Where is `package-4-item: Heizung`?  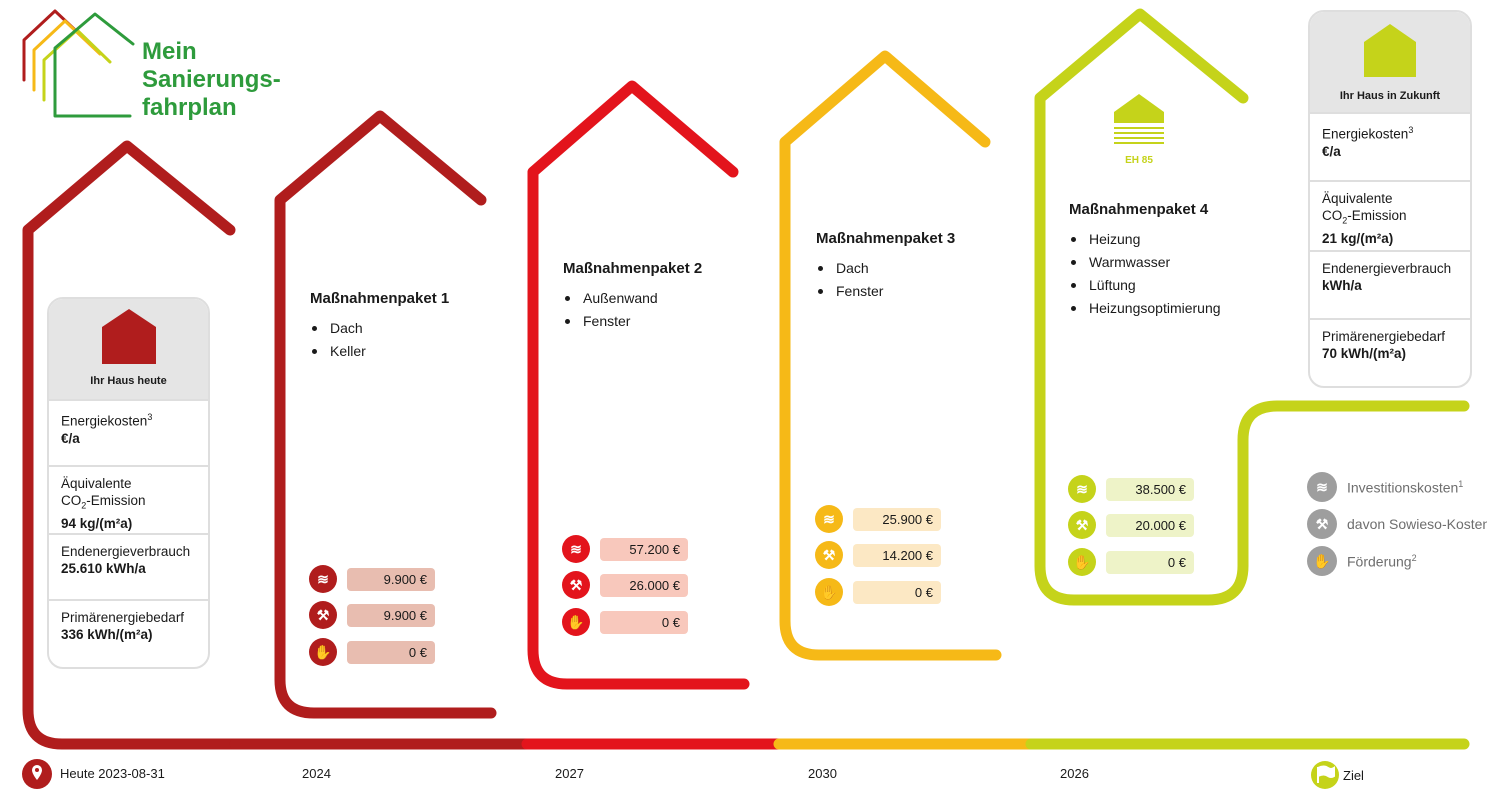 package-4-item: Heizung is located at coordinates (1146, 239).